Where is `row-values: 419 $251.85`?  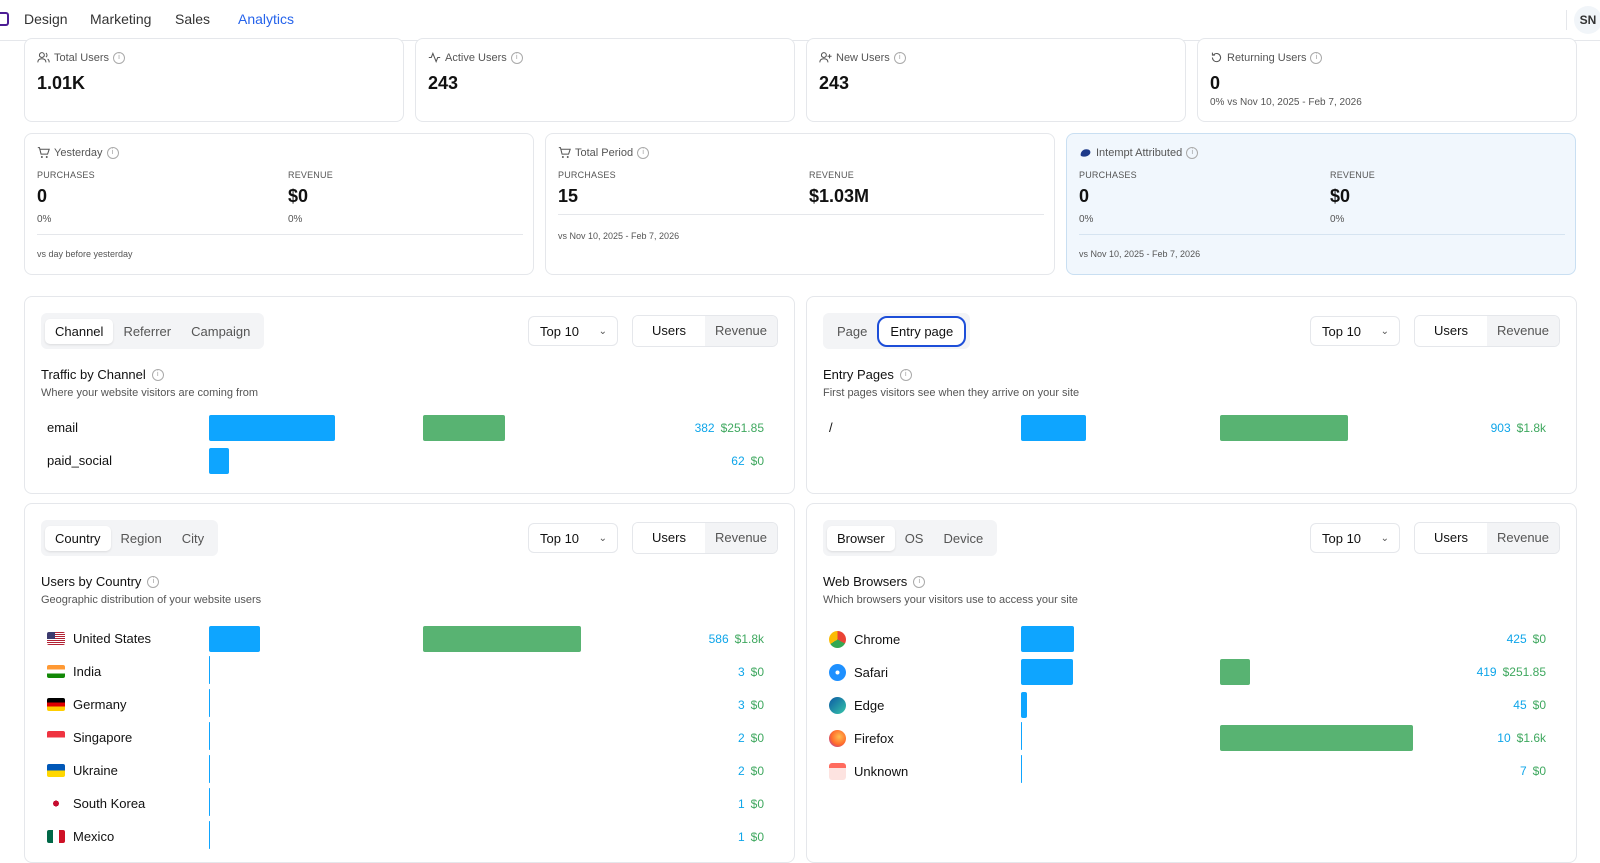
row-values: 419 $251.85 is located at coordinates (1511, 672).